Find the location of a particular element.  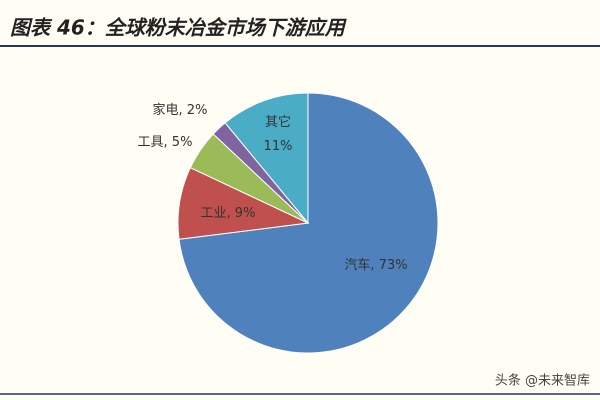

data-label-line: 其它 is located at coordinates (278, 122).